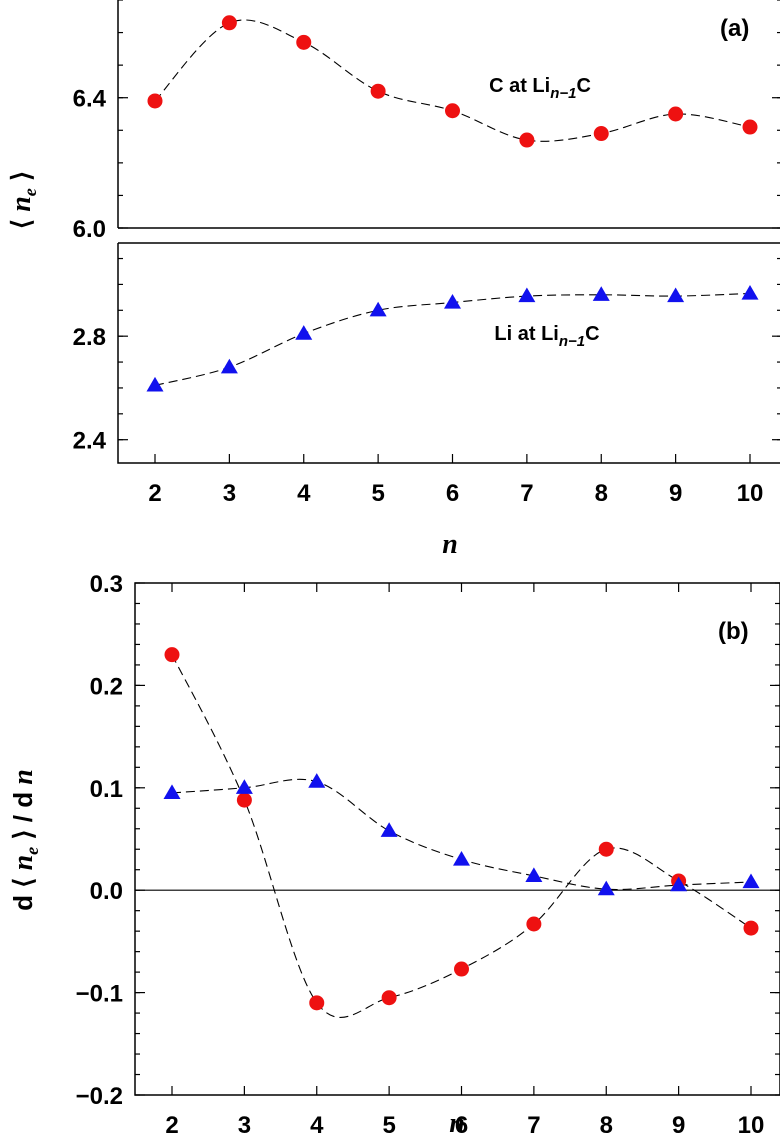 The width and height of the screenshot is (780, 1138). I want to click on panel-a-label: (a), so click(734, 28).